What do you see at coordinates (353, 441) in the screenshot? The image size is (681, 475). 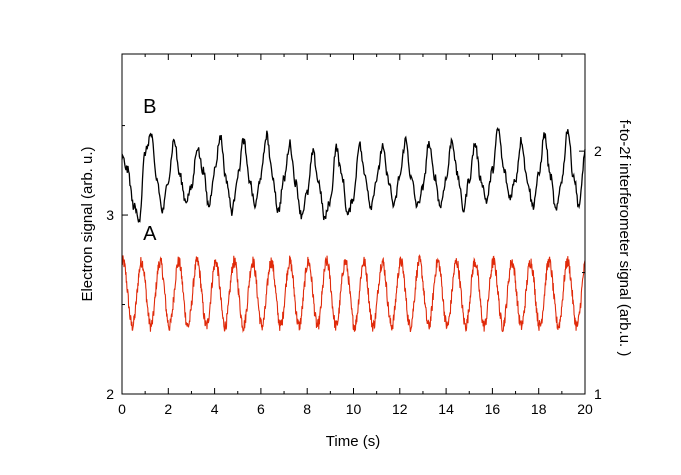 I see `x-axis-label: Time (s)` at bounding box center [353, 441].